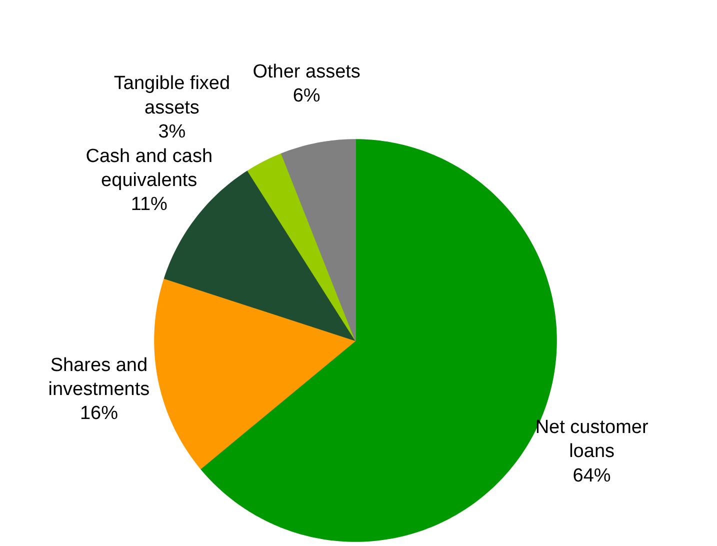  Describe the element at coordinates (149, 168) in the screenshot. I see `slice-label: Cash and cash equivalents` at that location.